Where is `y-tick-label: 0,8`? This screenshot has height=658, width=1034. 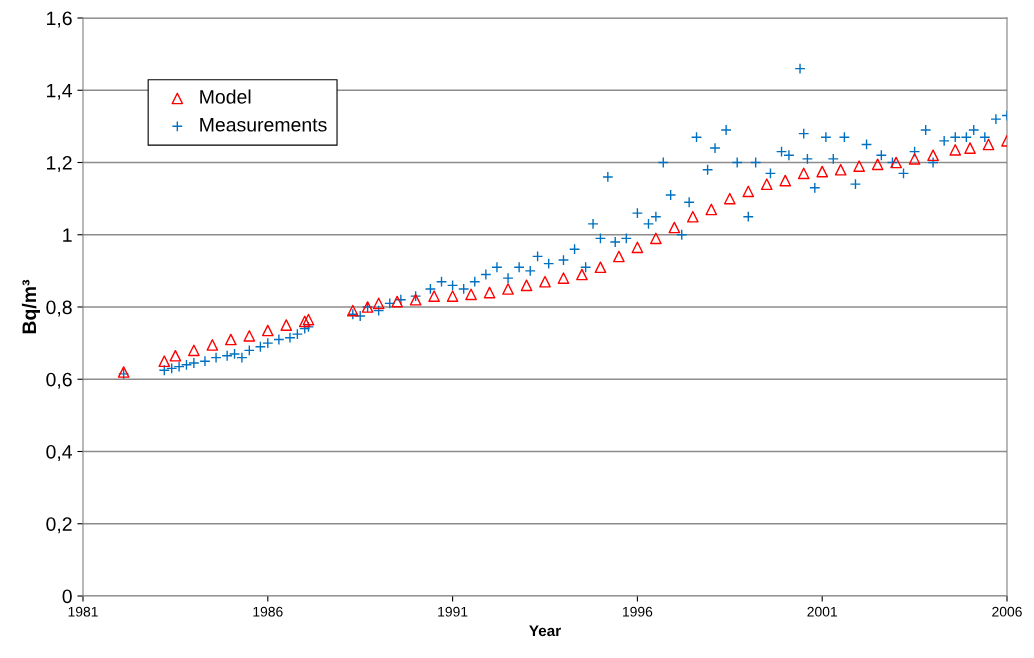
y-tick-label: 0,8 is located at coordinates (59, 308).